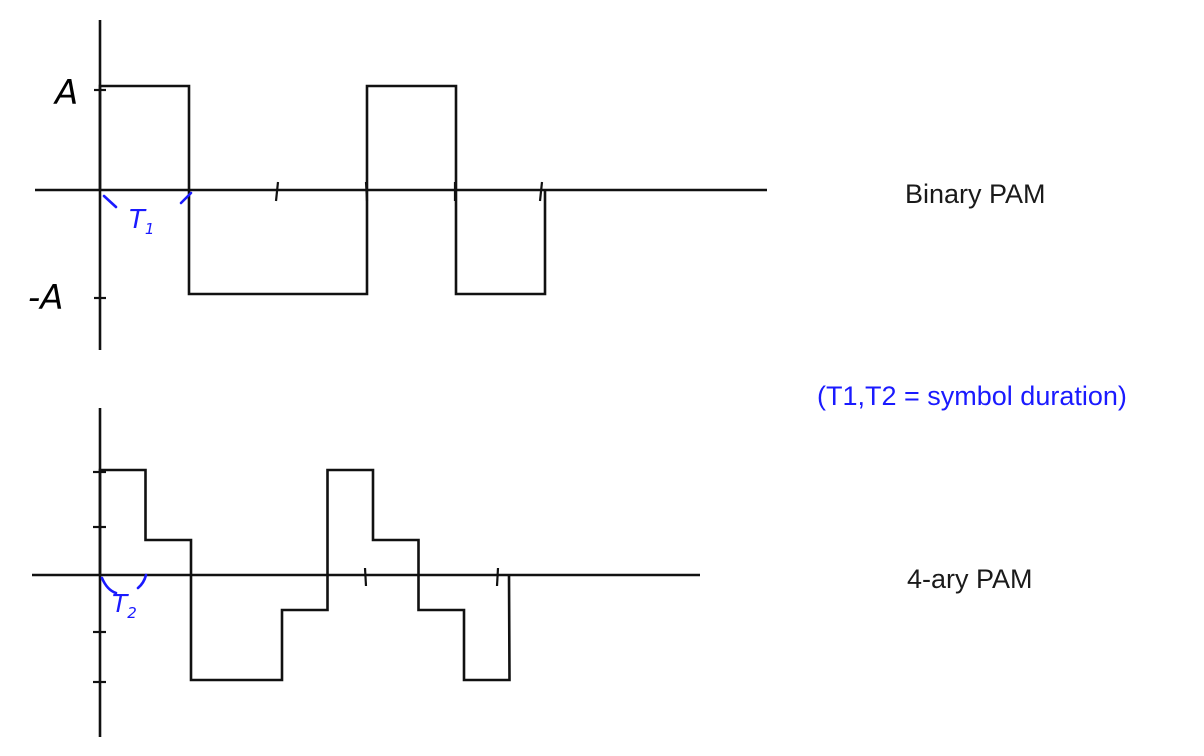  I want to click on binary-pam-label: Binary PAM, so click(975, 194).